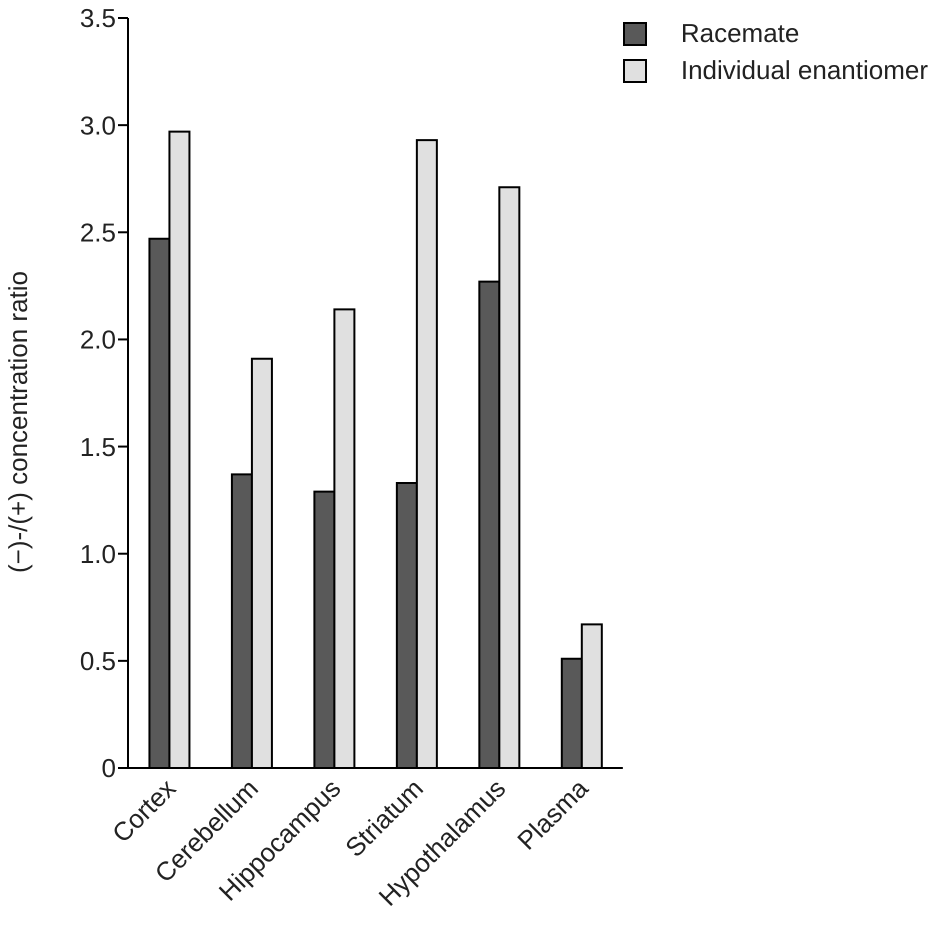 Image resolution: width=945 pixels, height=945 pixels. What do you see at coordinates (98, 553) in the screenshot?
I see `y-tick-label: 1.0` at bounding box center [98, 553].